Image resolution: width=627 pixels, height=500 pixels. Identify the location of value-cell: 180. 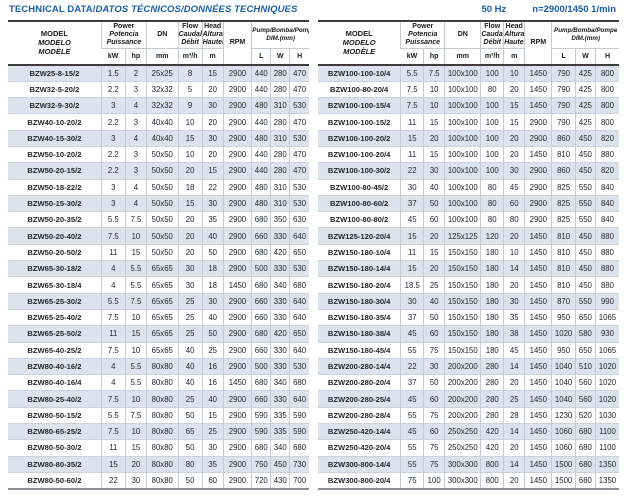
(492, 301).